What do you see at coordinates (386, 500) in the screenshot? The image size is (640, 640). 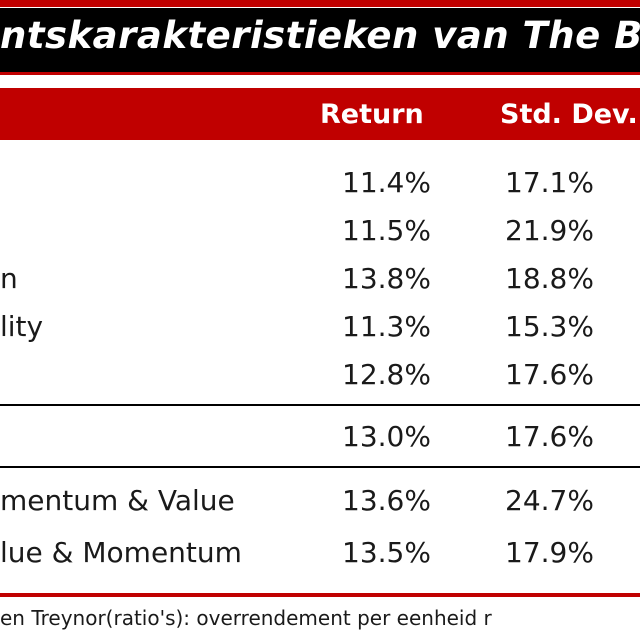 I see `cell-return: 13.6%` at bounding box center [386, 500].